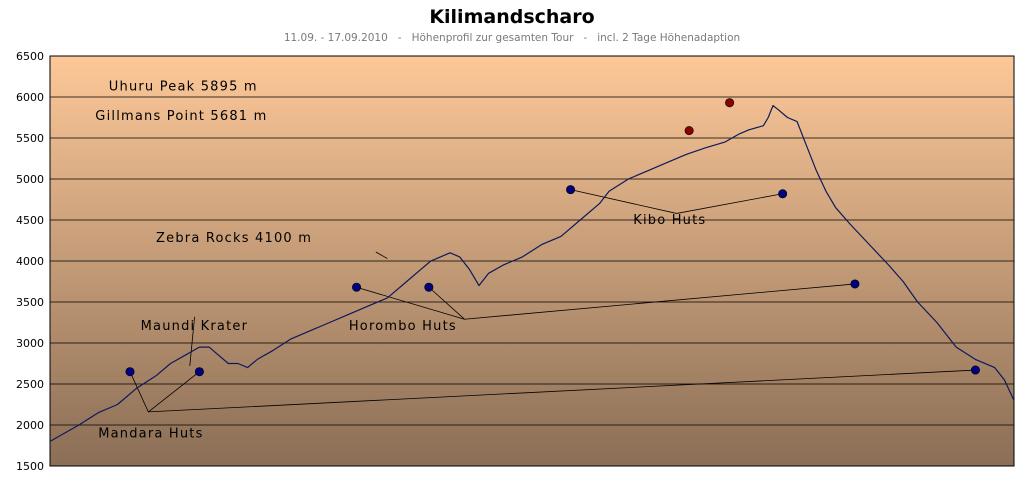 This screenshot has width=1024, height=479. I want to click on y-tick-label: 2500, so click(30, 384).